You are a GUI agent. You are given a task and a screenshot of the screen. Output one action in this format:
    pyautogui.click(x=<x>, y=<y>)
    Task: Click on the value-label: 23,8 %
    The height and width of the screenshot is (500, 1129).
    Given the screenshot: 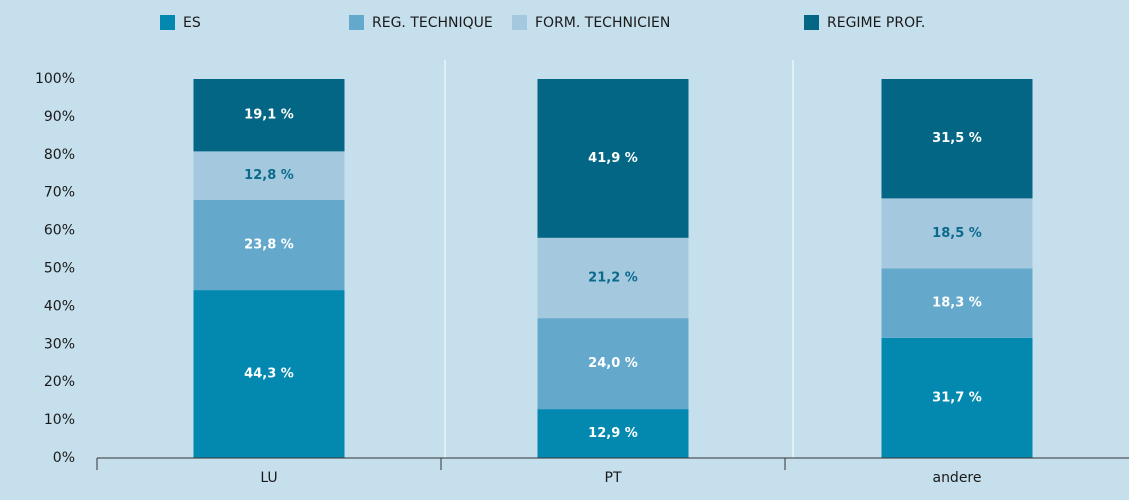 What is the action you would take?
    pyautogui.click(x=269, y=245)
    